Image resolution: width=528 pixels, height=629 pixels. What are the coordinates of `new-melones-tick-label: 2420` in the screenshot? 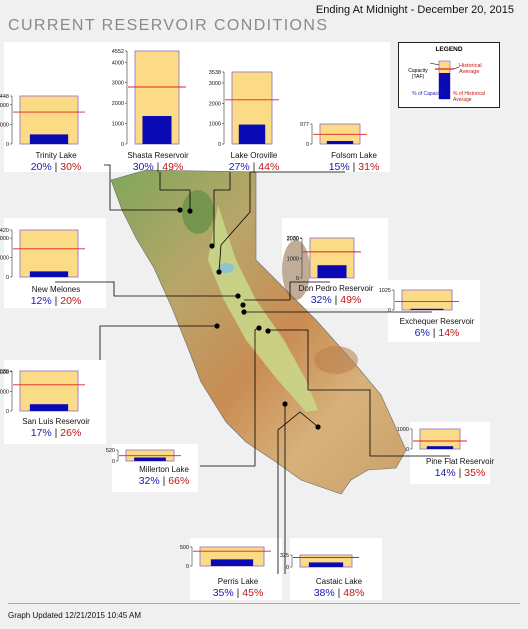 It's located at (4, 231).